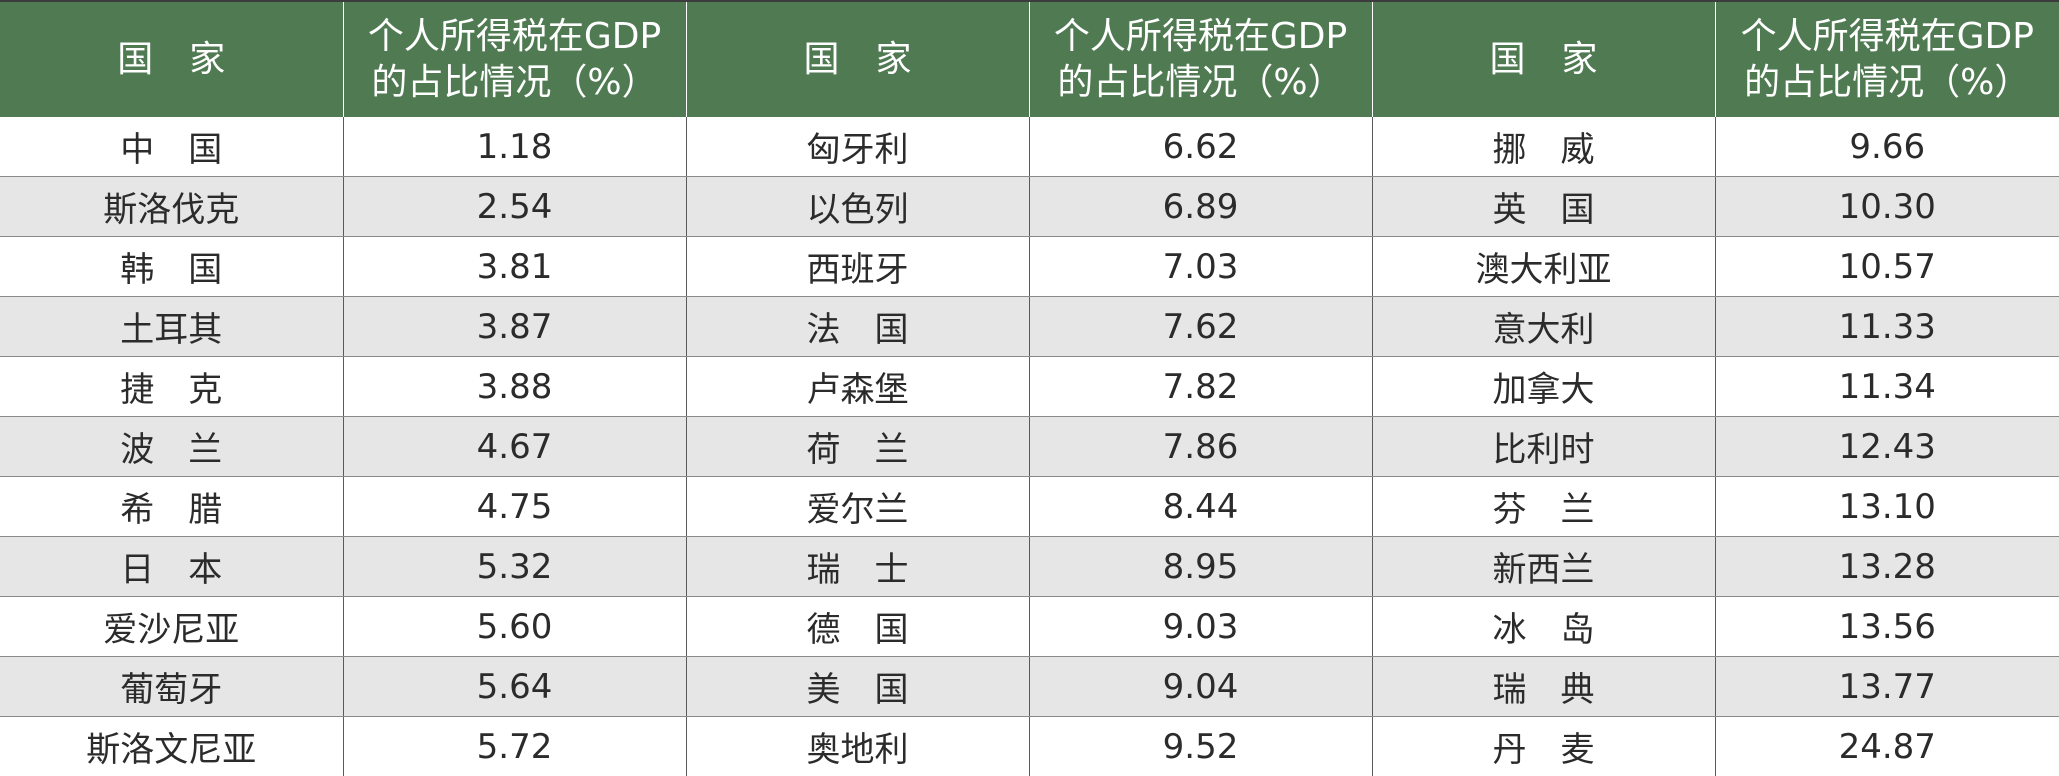  Describe the element at coordinates (1200, 387) in the screenshot. I see `value-cell: 7.82` at that location.